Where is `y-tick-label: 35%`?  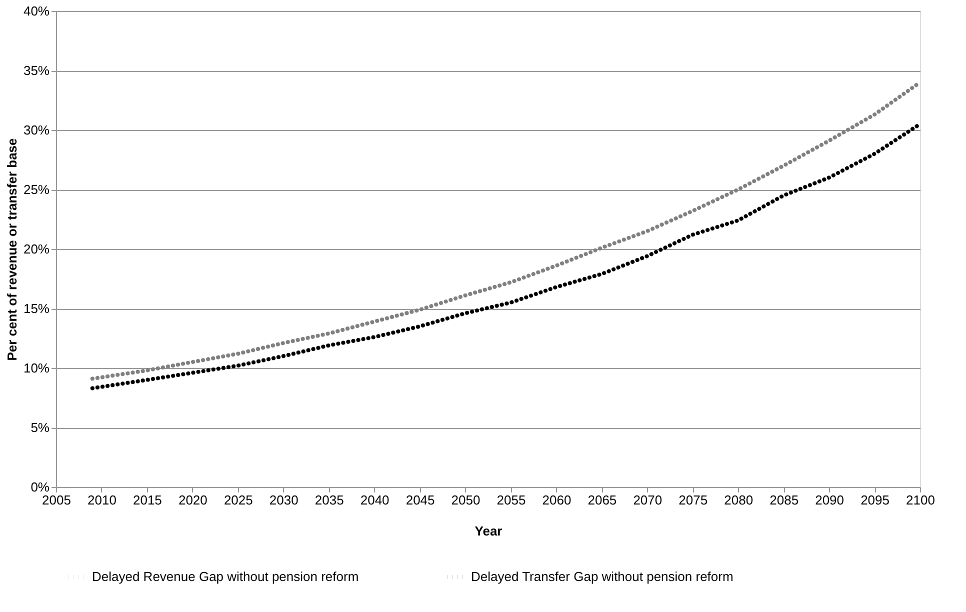
y-tick-label: 35% is located at coordinates (36, 70).